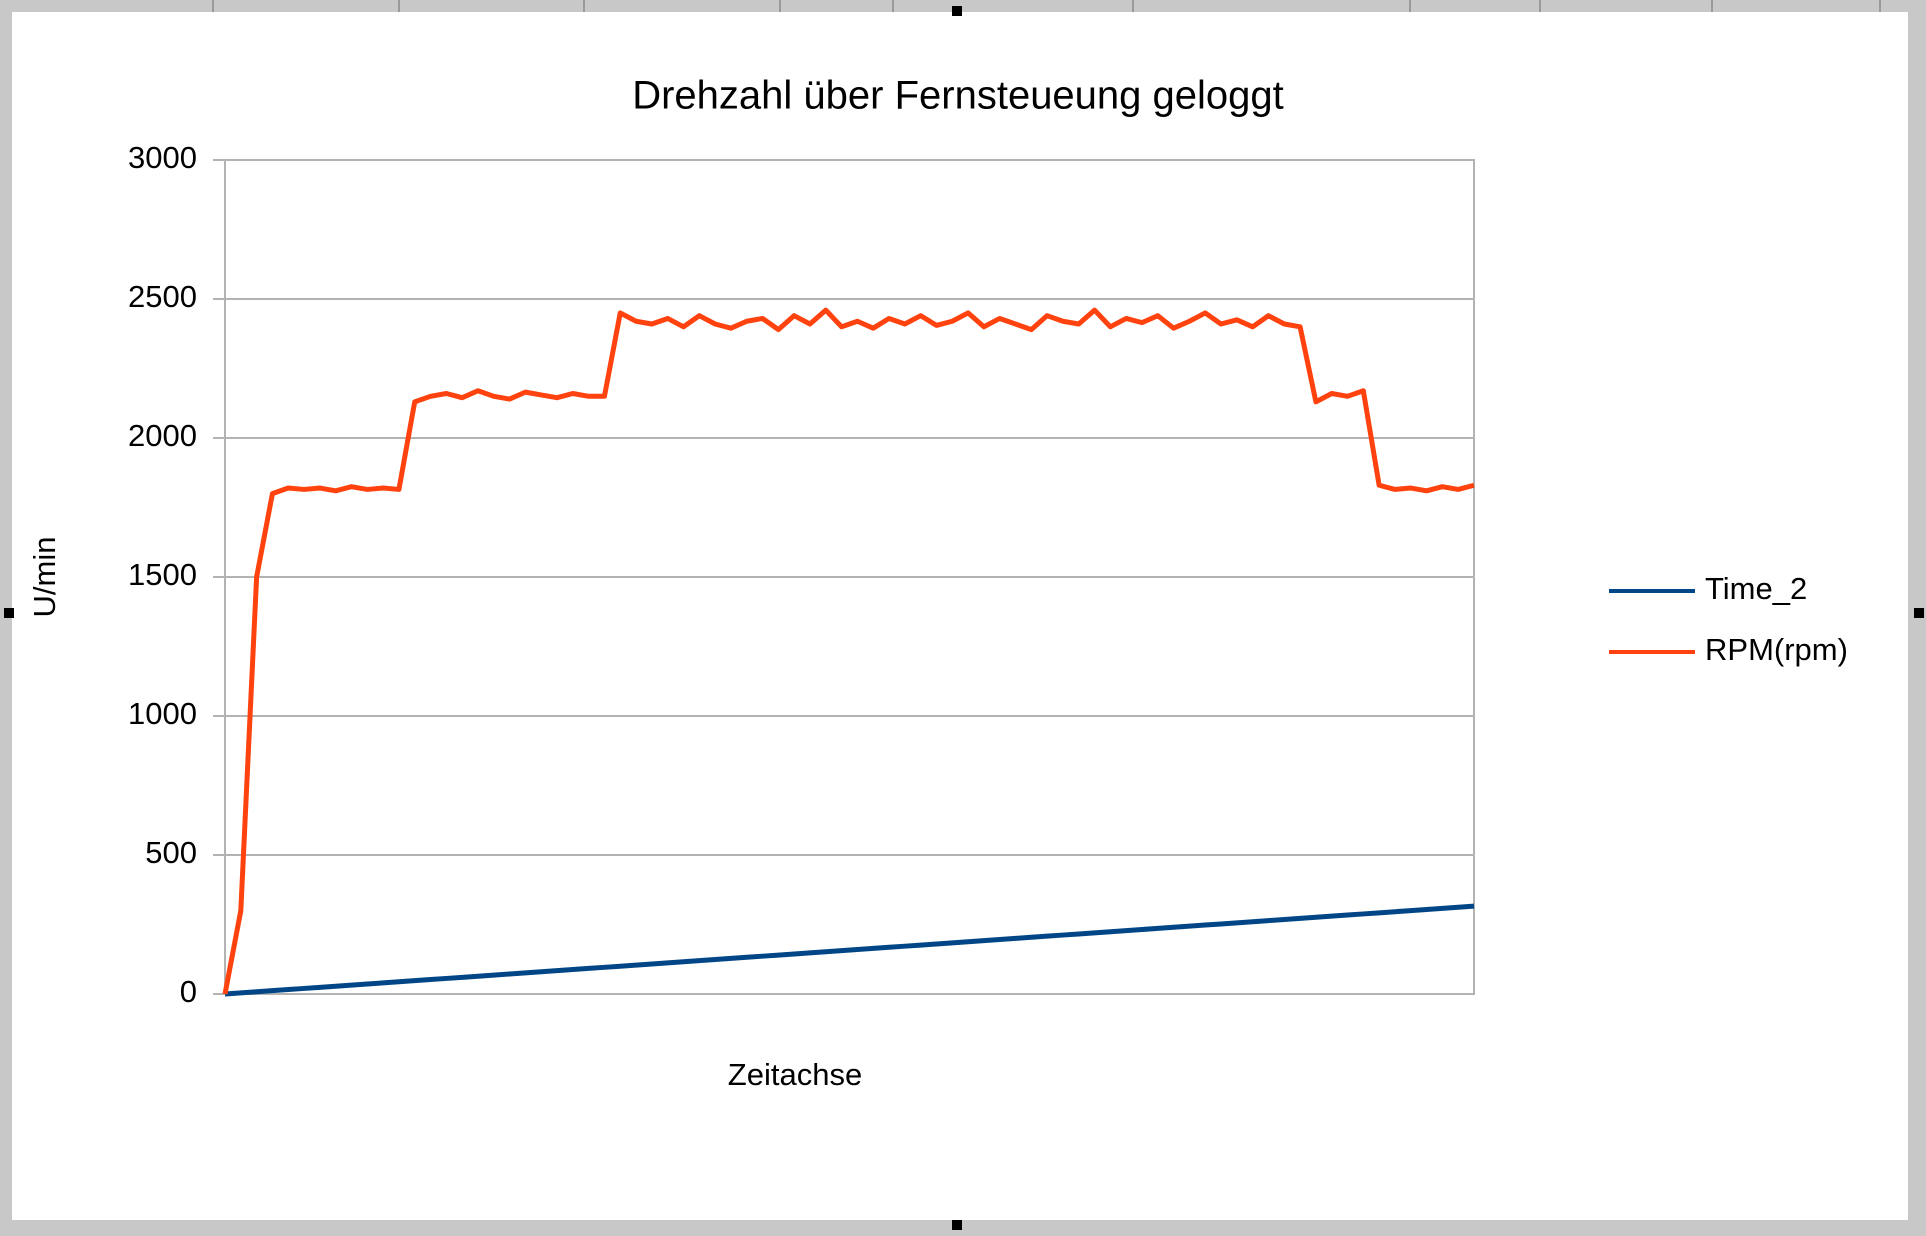  I want to click on y-axis-label: U/min, so click(44, 577).